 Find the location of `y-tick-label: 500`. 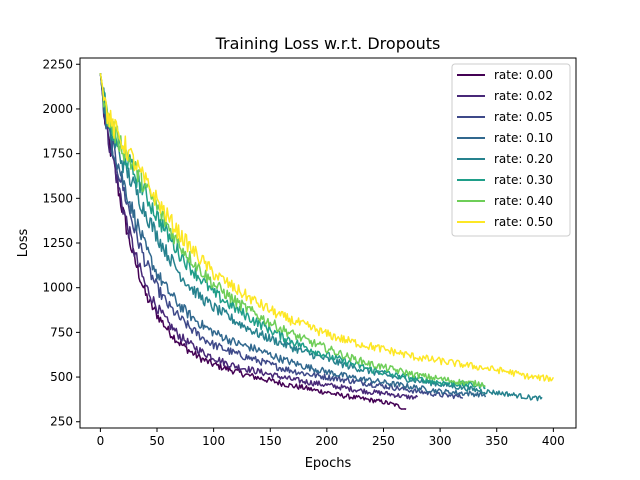

y-tick-label: 500 is located at coordinates (61, 377).